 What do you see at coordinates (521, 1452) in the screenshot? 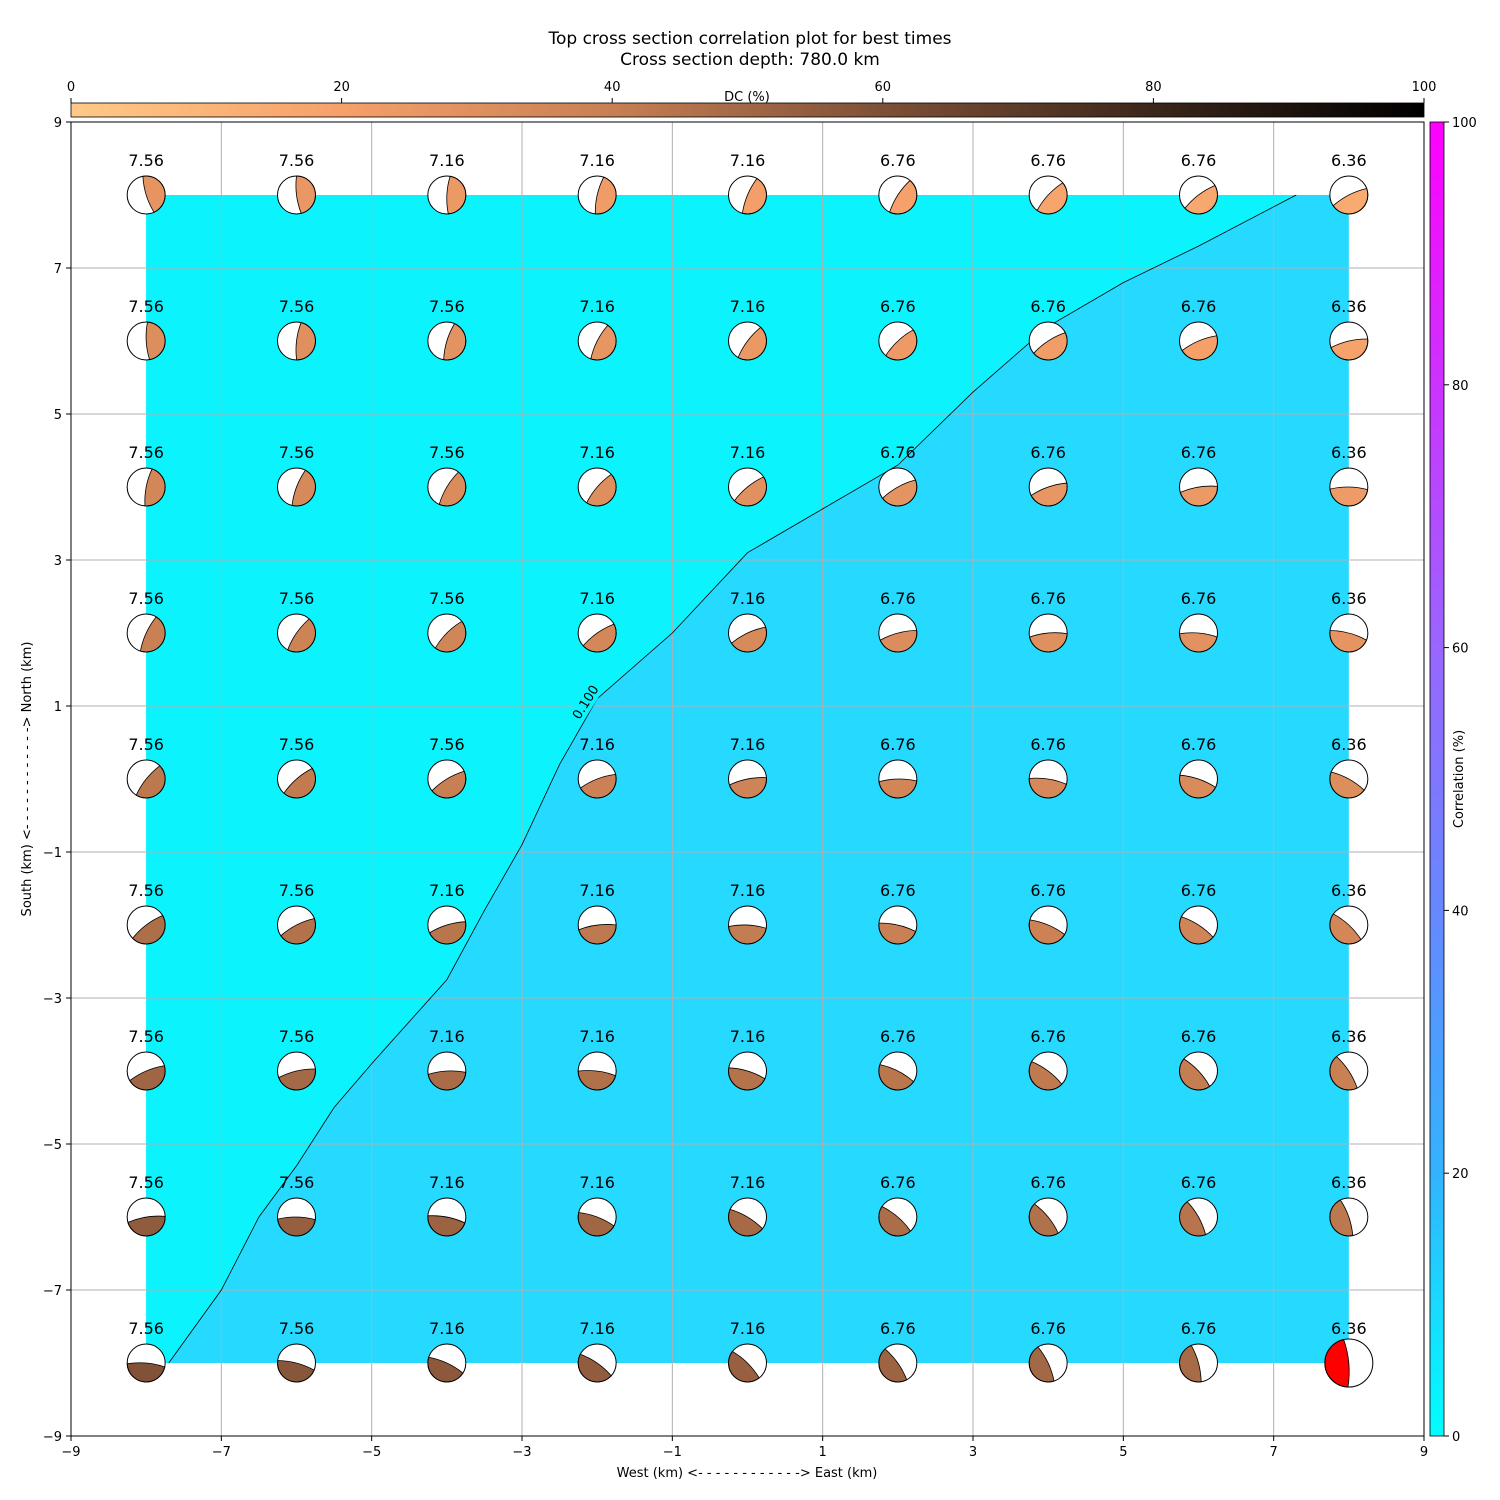
I see `x-tick-label: −3` at bounding box center [521, 1452].